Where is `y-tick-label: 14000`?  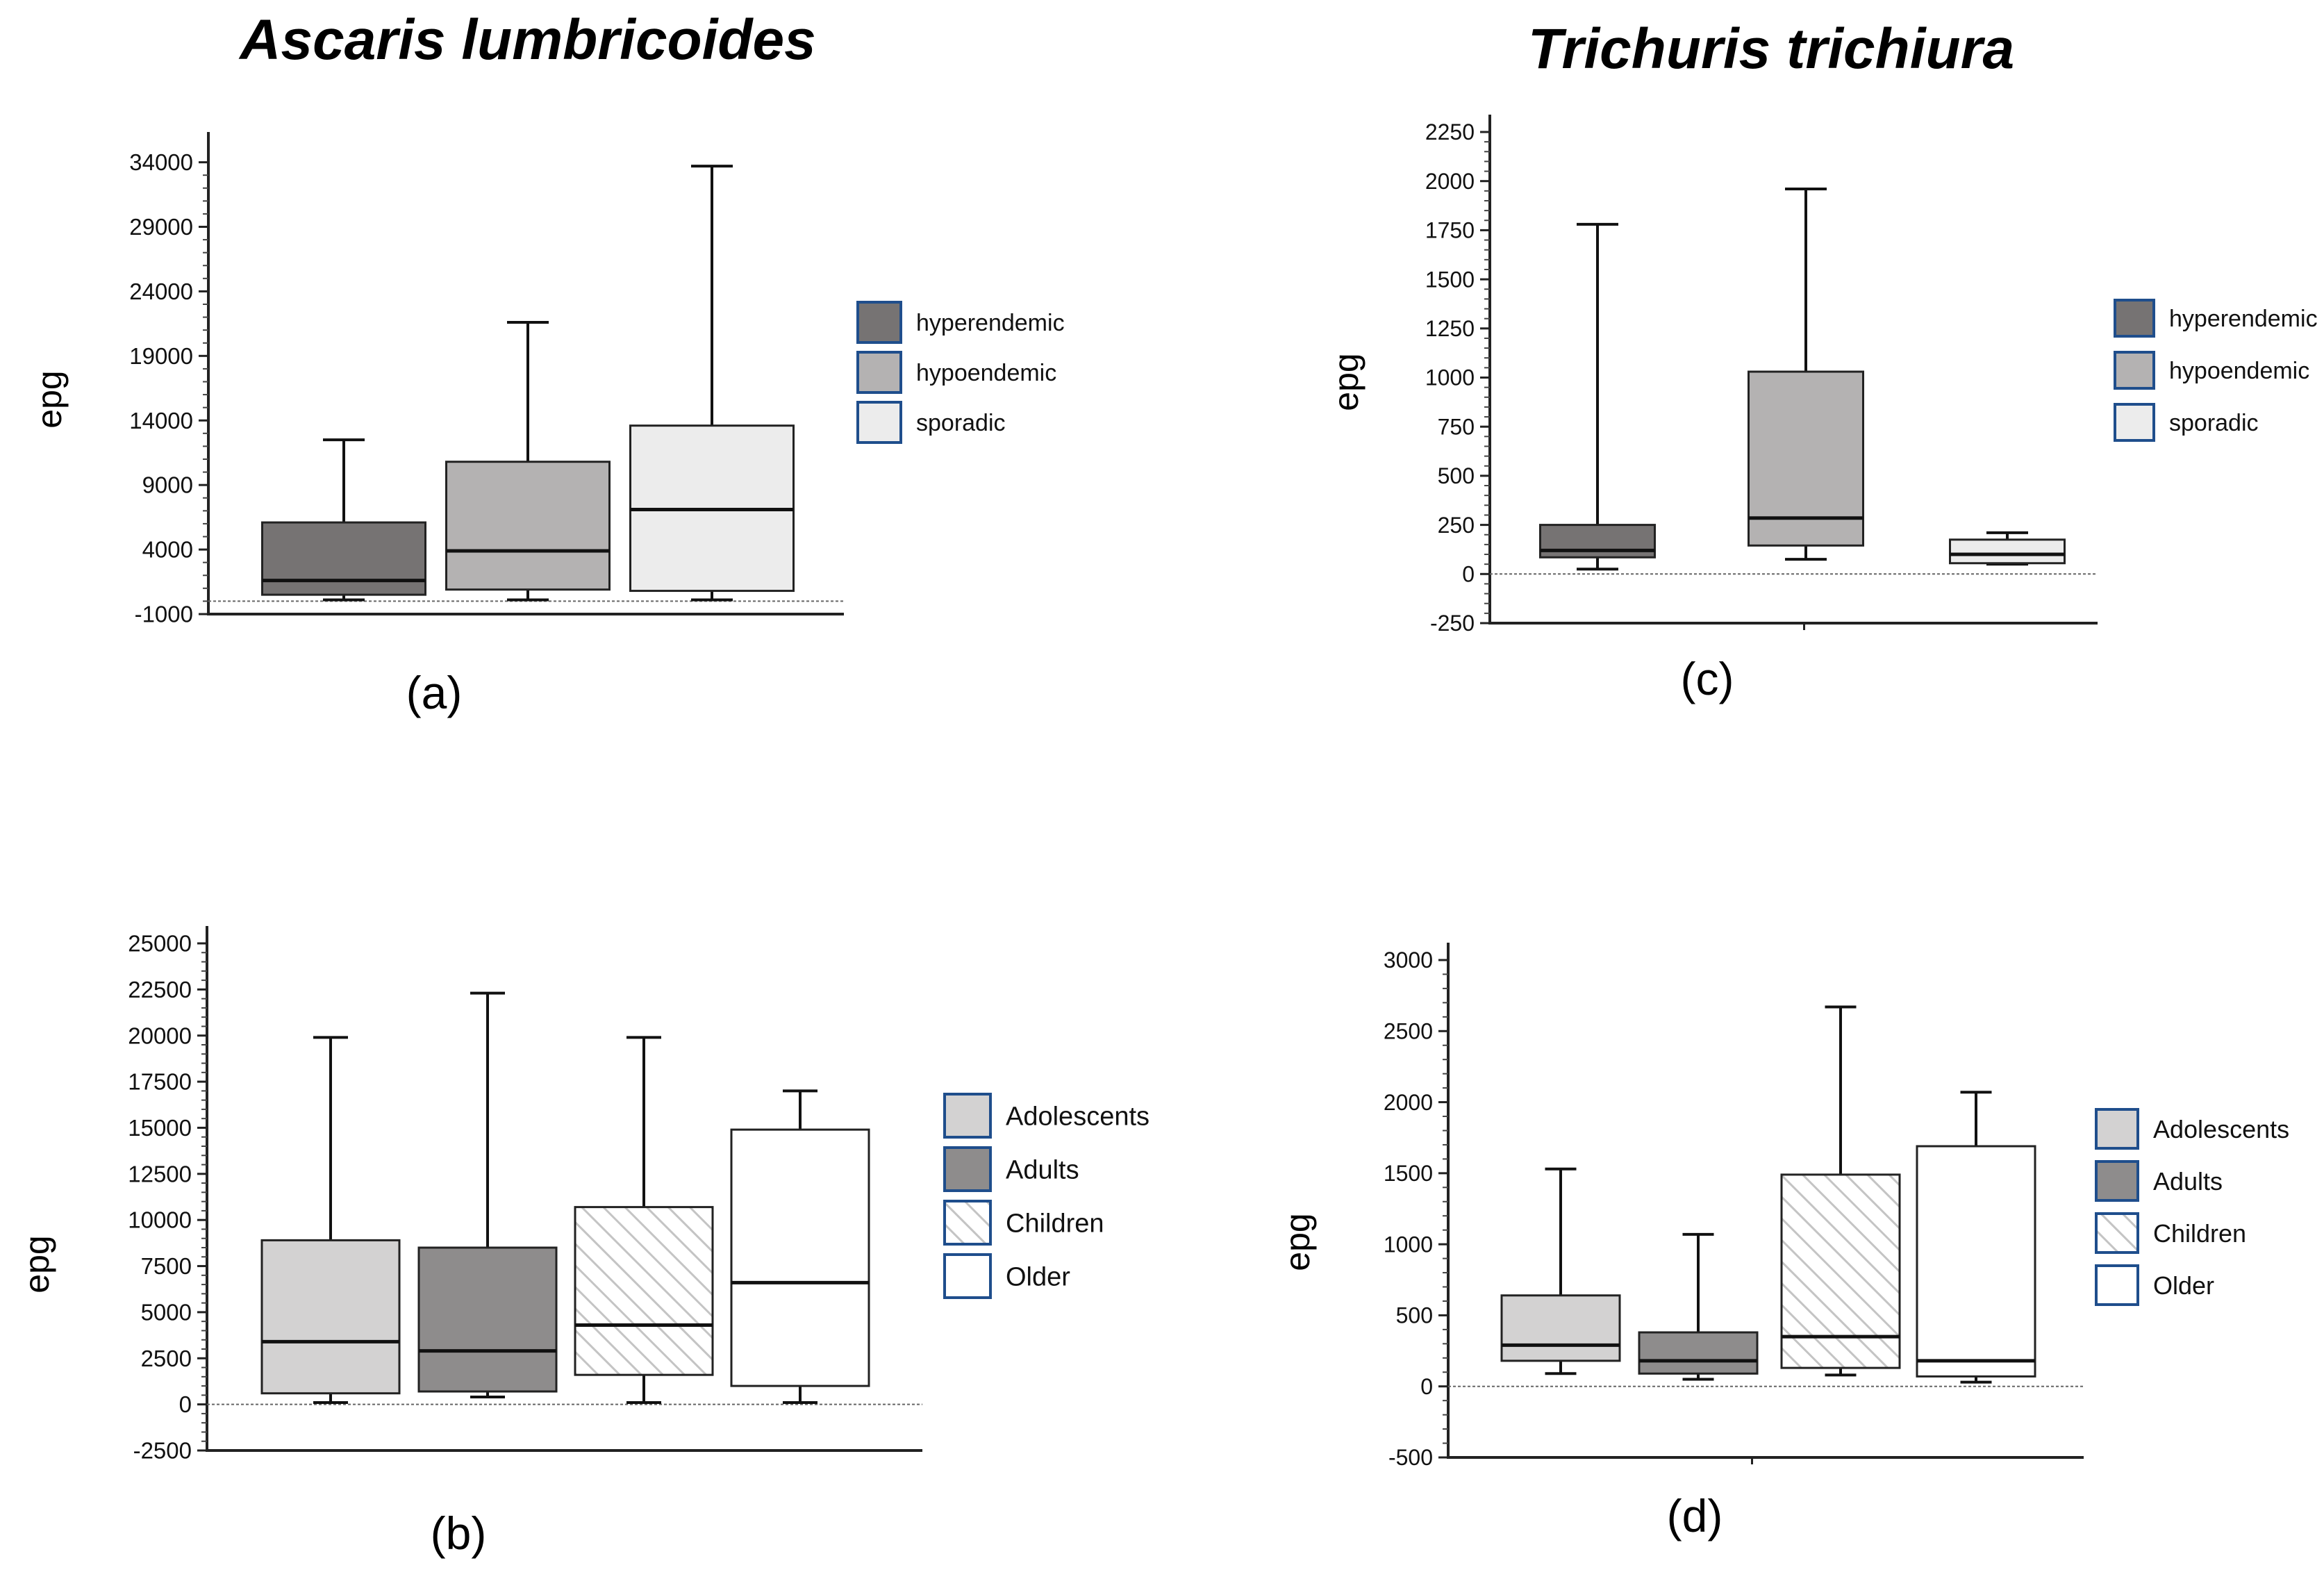 y-tick-label: 14000 is located at coordinates (161, 420).